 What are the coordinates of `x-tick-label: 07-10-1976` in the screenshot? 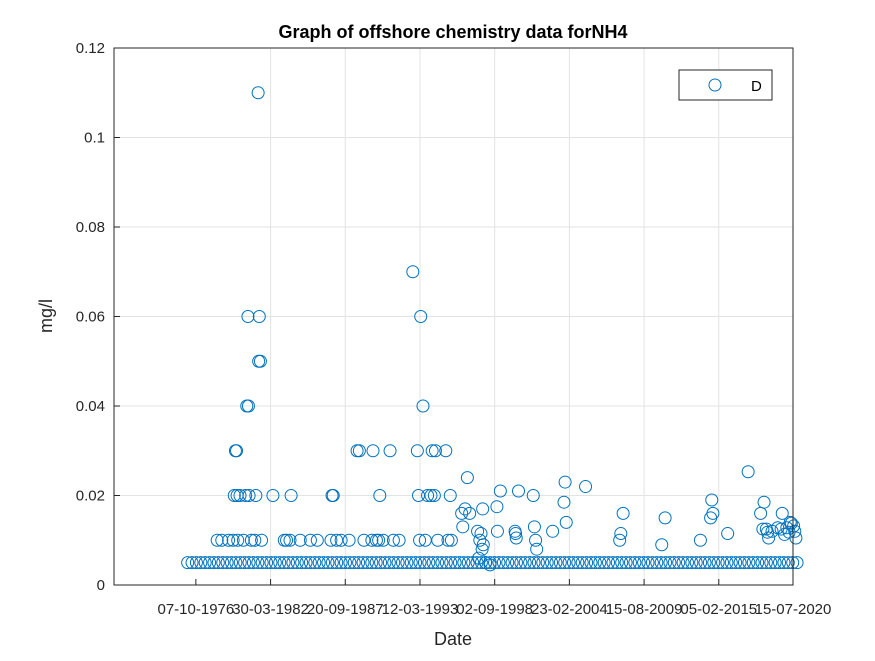 It's located at (196, 609).